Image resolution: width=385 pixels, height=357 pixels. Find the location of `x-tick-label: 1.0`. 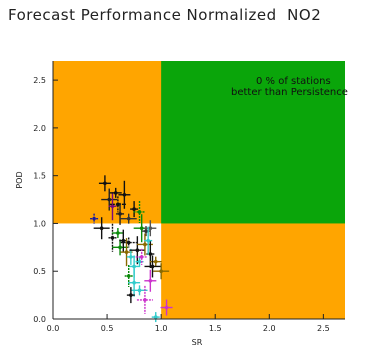

x-tick-label: 1.0 is located at coordinates (161, 328).